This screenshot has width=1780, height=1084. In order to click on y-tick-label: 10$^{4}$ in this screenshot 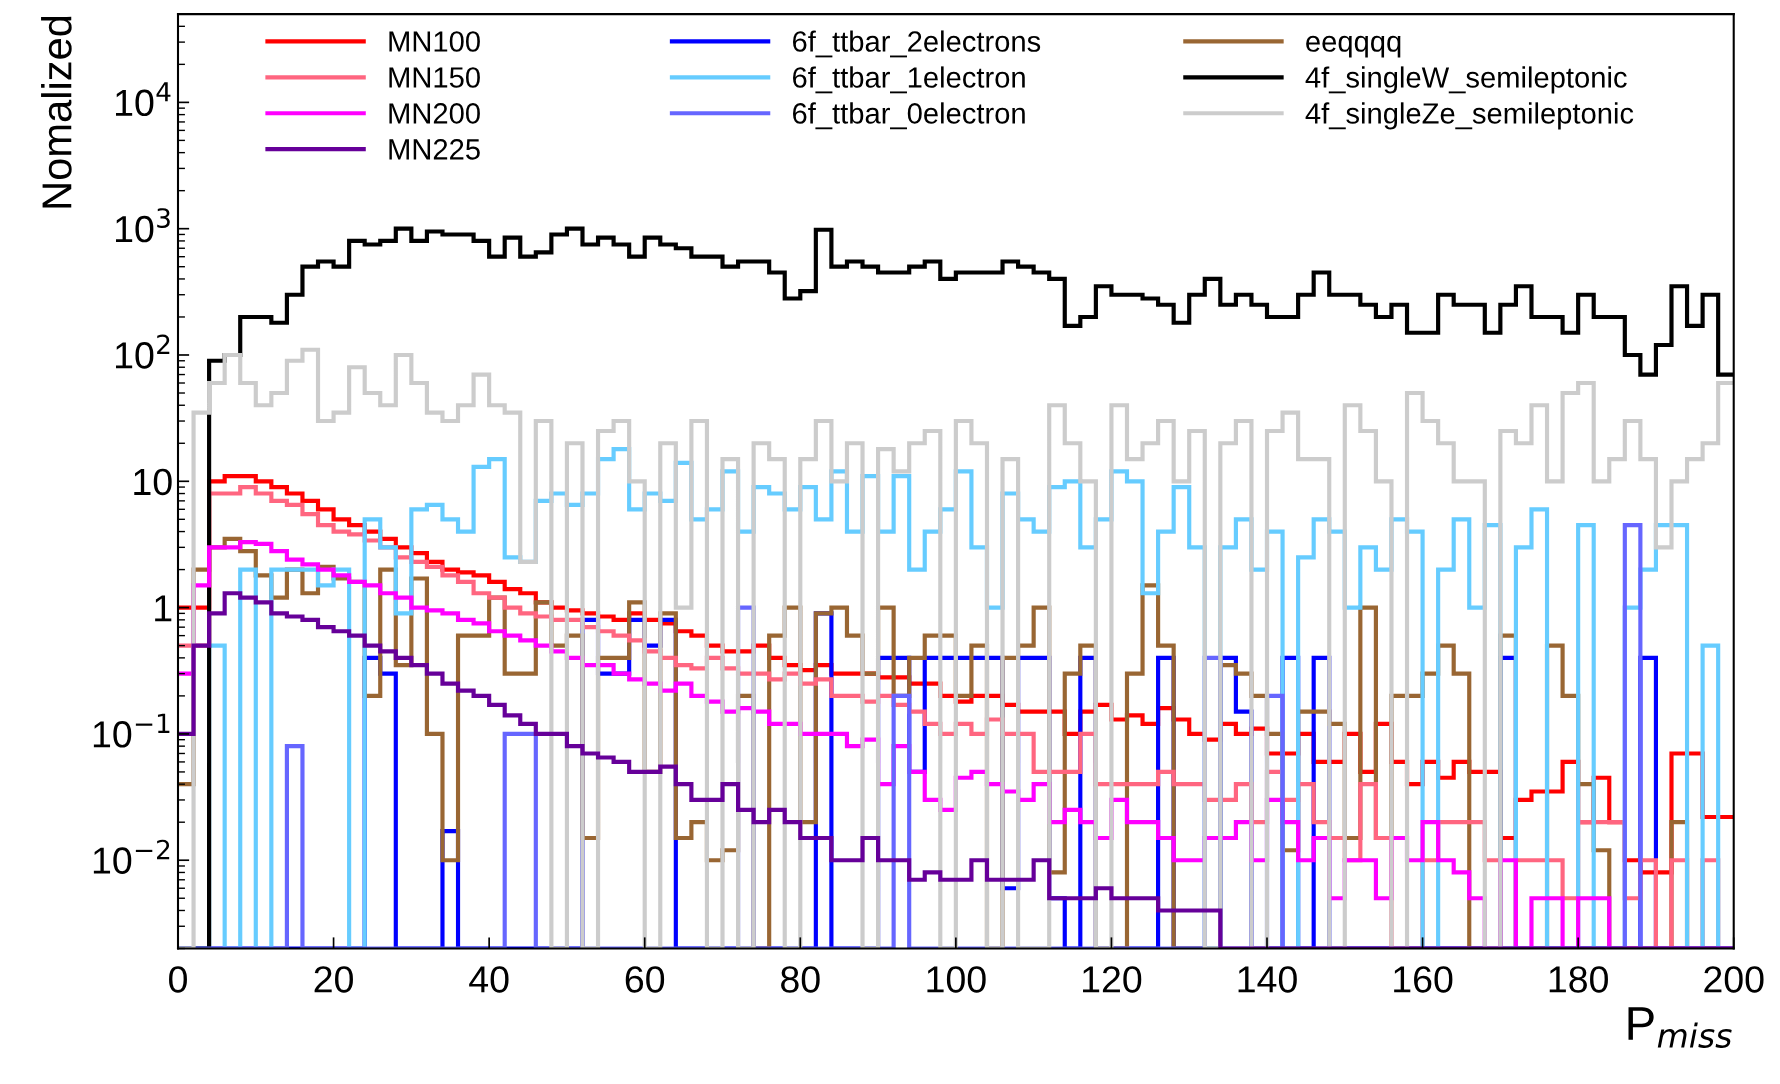, I will do `click(143, 99)`.